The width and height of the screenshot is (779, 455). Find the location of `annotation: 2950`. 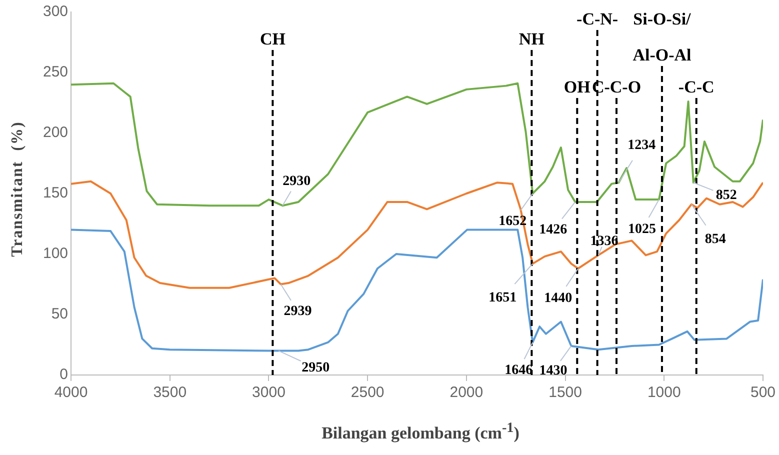

annotation: 2950 is located at coordinates (316, 368).